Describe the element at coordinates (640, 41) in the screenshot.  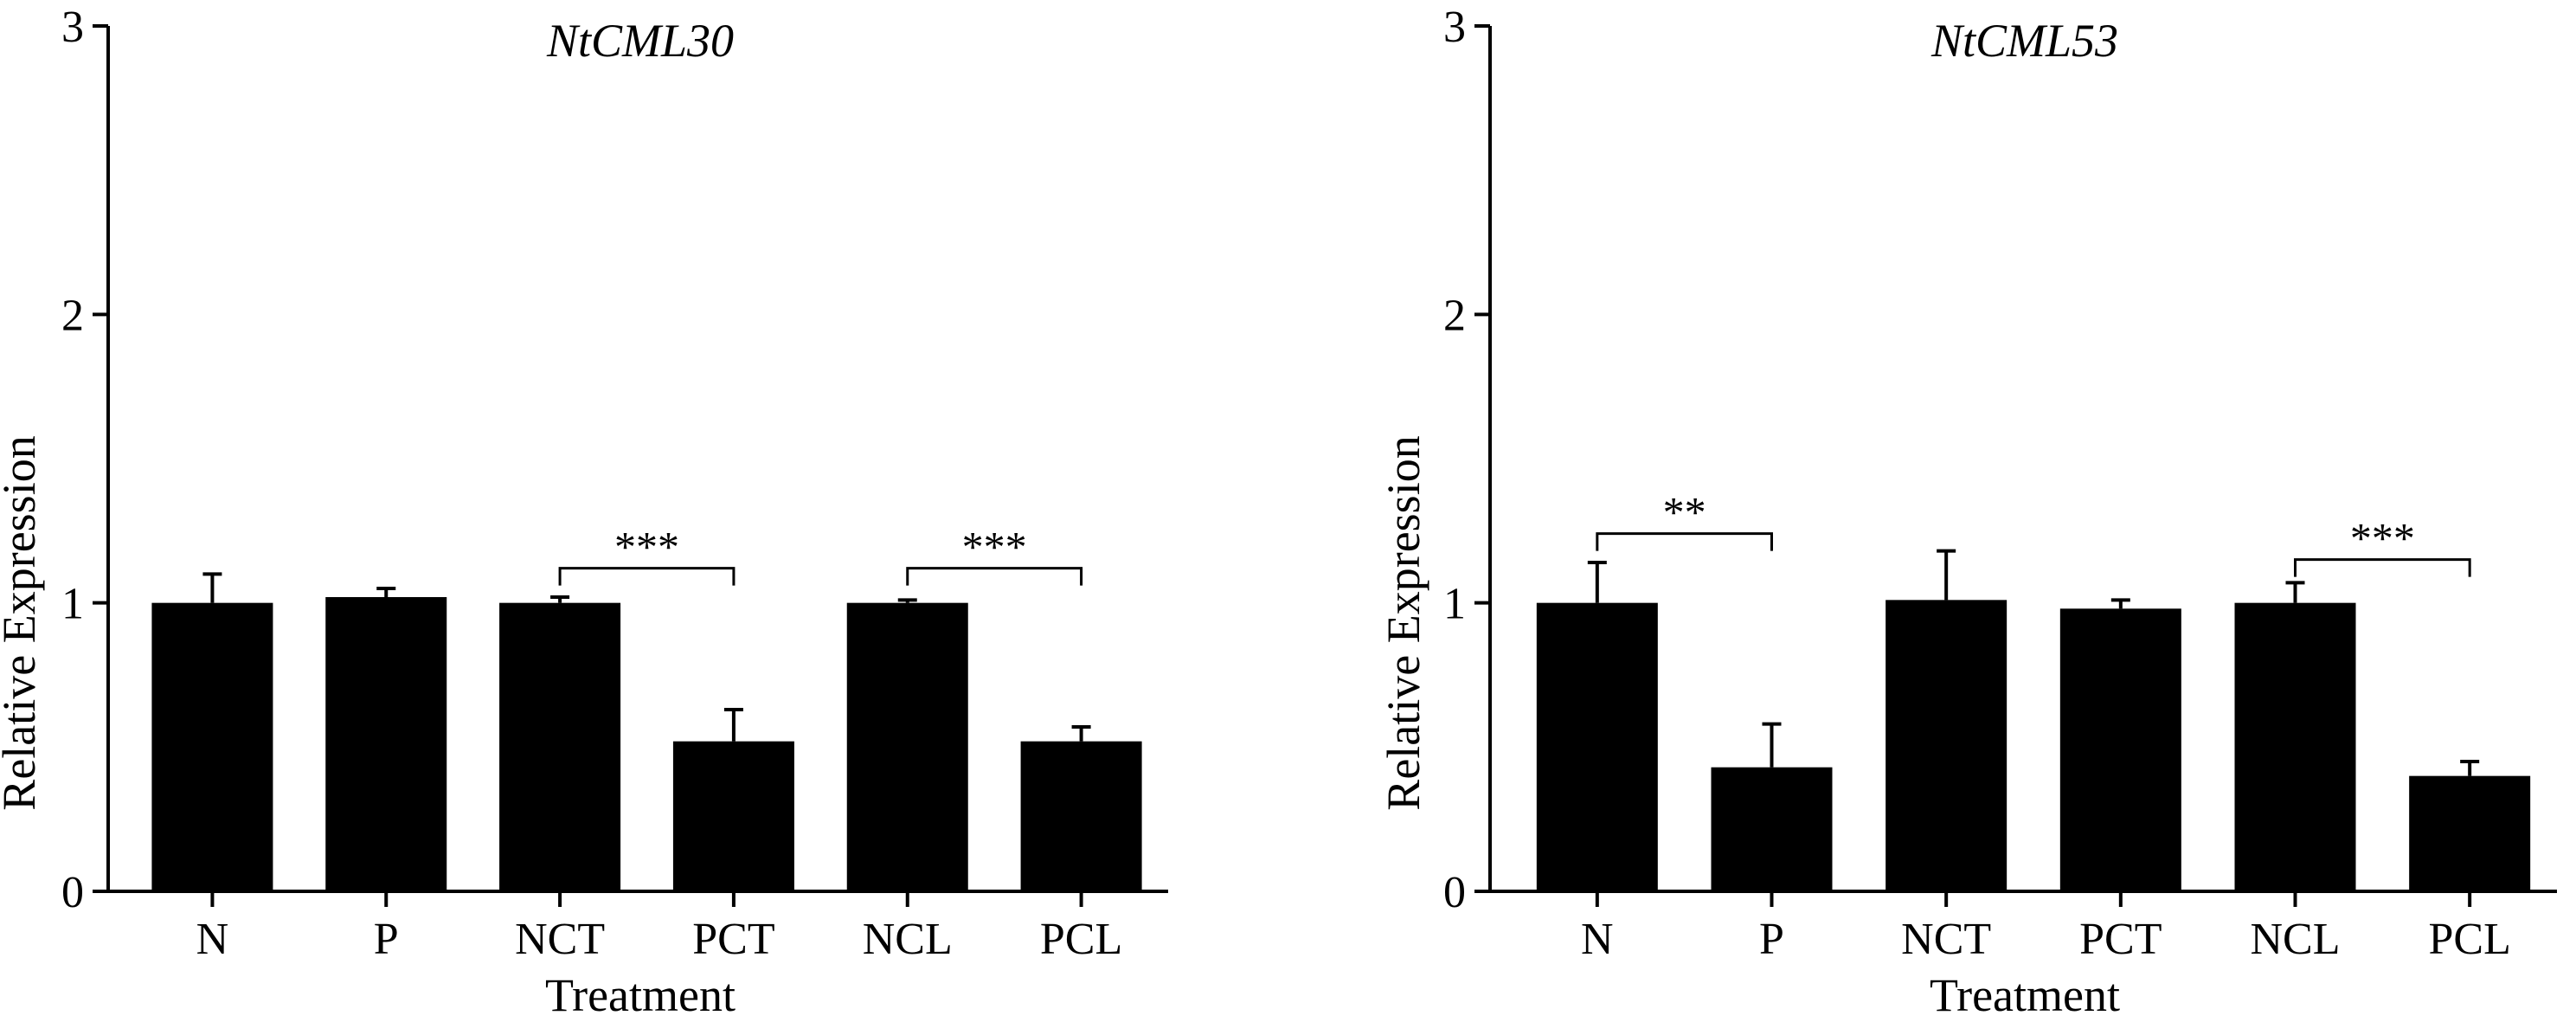
I see `chart-title: NtCML30` at that location.